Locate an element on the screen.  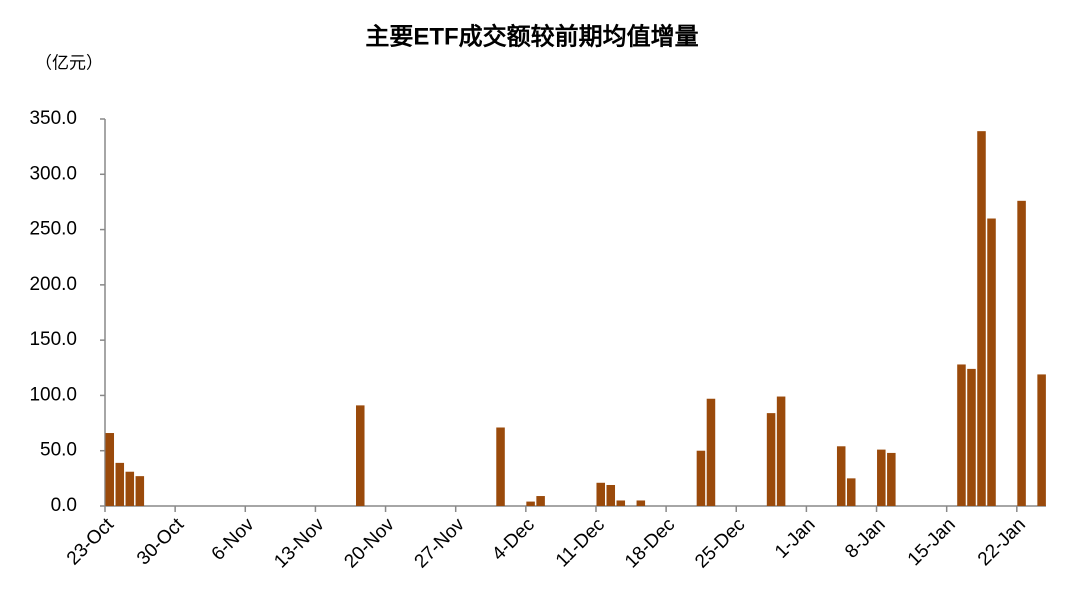
y-tick-label: 250.0 is located at coordinates (53, 229).